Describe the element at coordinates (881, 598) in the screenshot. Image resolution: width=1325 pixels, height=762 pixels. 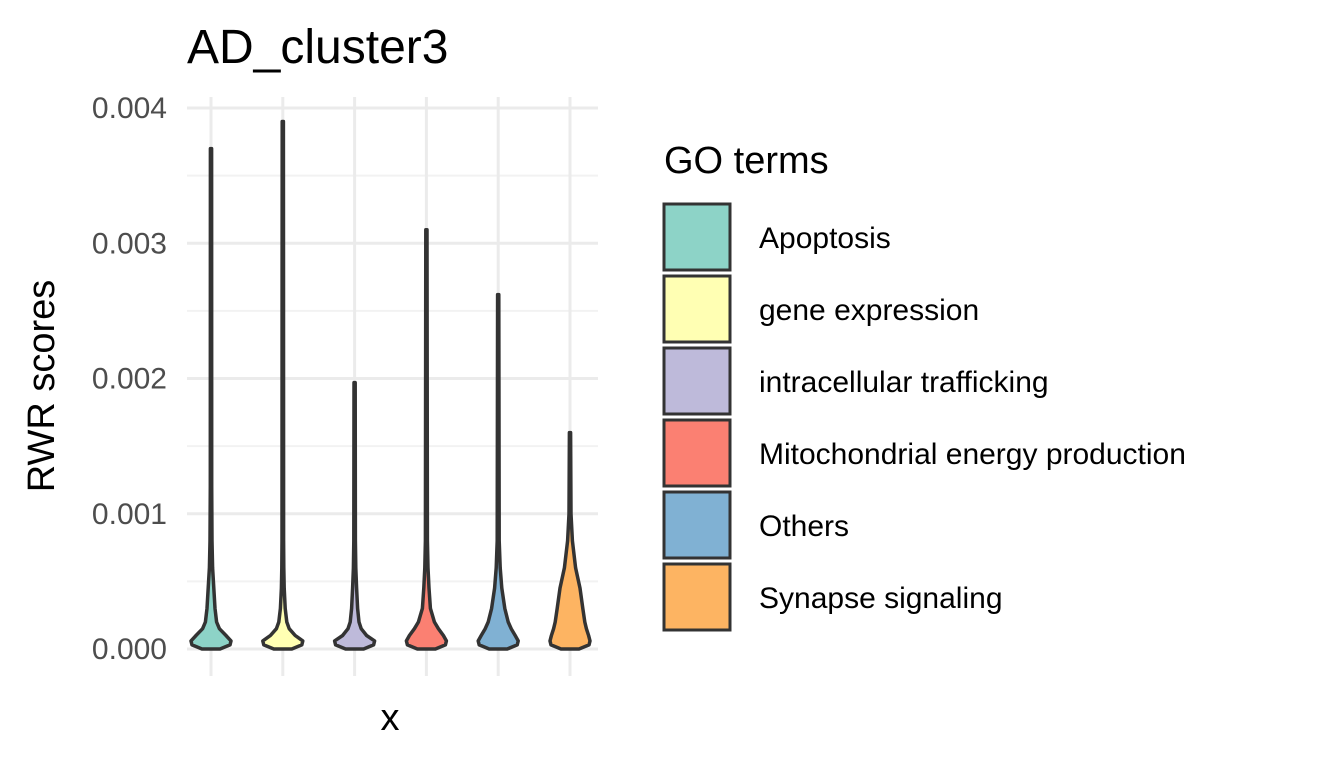
I see `legend-label: Synapse signaling` at that location.